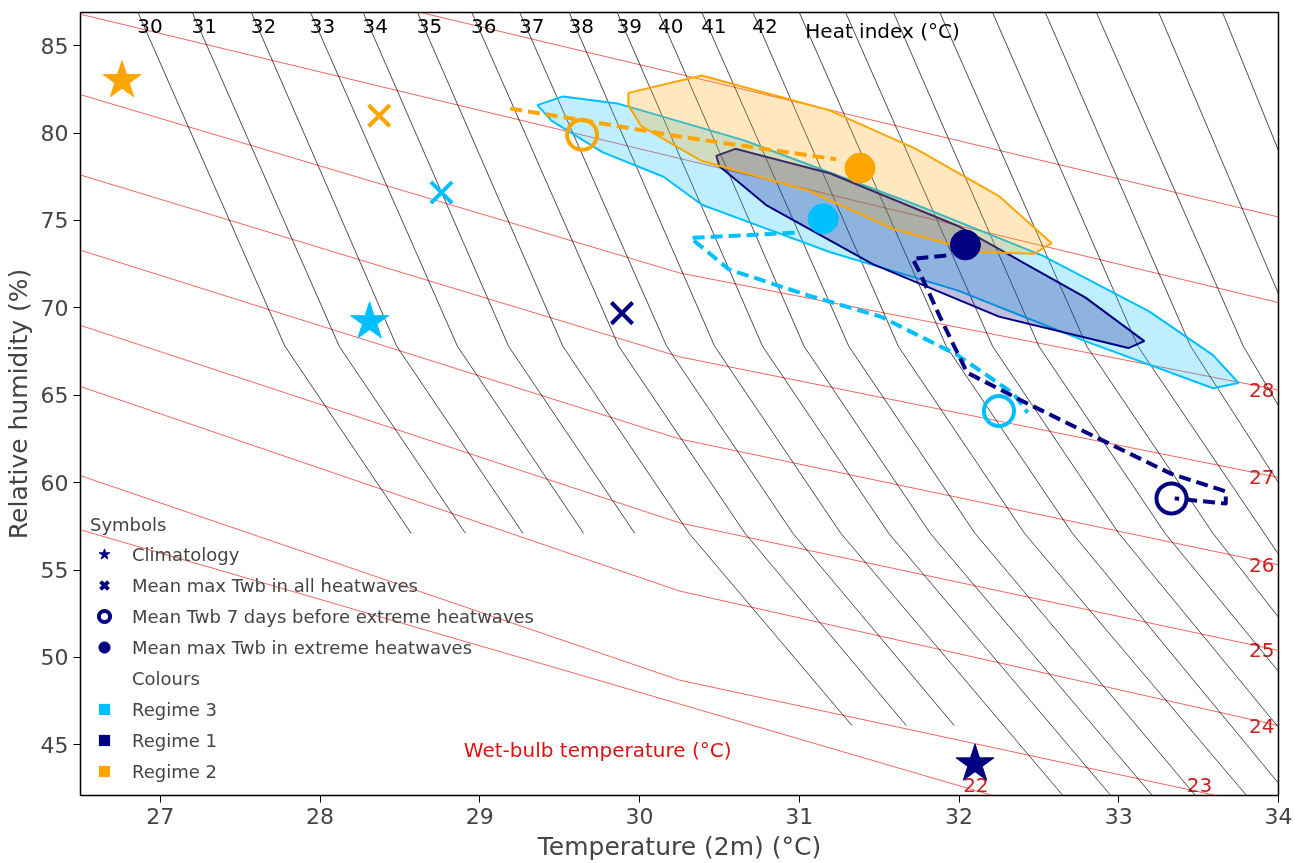  I want to click on series-label: 25, so click(1262, 650).